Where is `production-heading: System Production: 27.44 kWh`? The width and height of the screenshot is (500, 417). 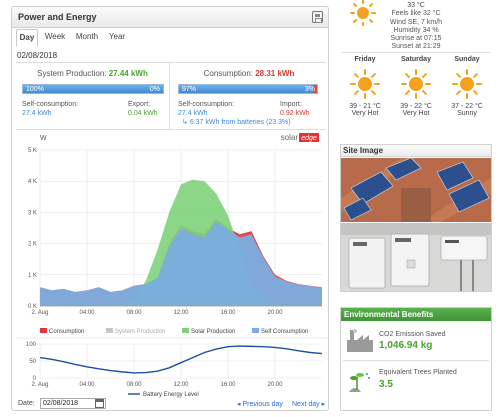
production-heading: System Production: 27.44 kWh is located at coordinates (92, 73).